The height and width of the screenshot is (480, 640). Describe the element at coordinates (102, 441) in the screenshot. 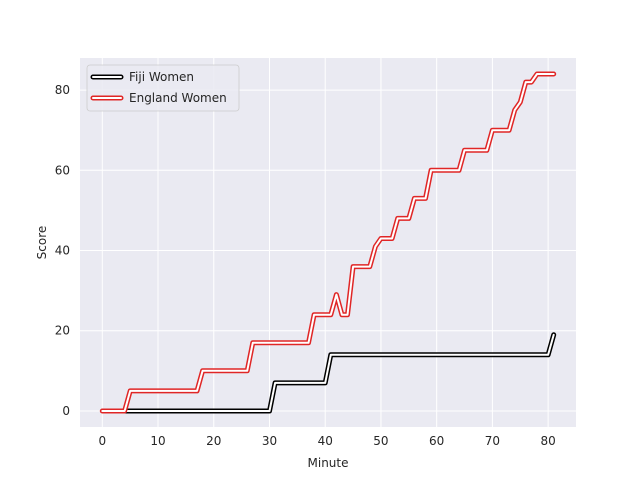

I see `x-tick-label: 0` at that location.